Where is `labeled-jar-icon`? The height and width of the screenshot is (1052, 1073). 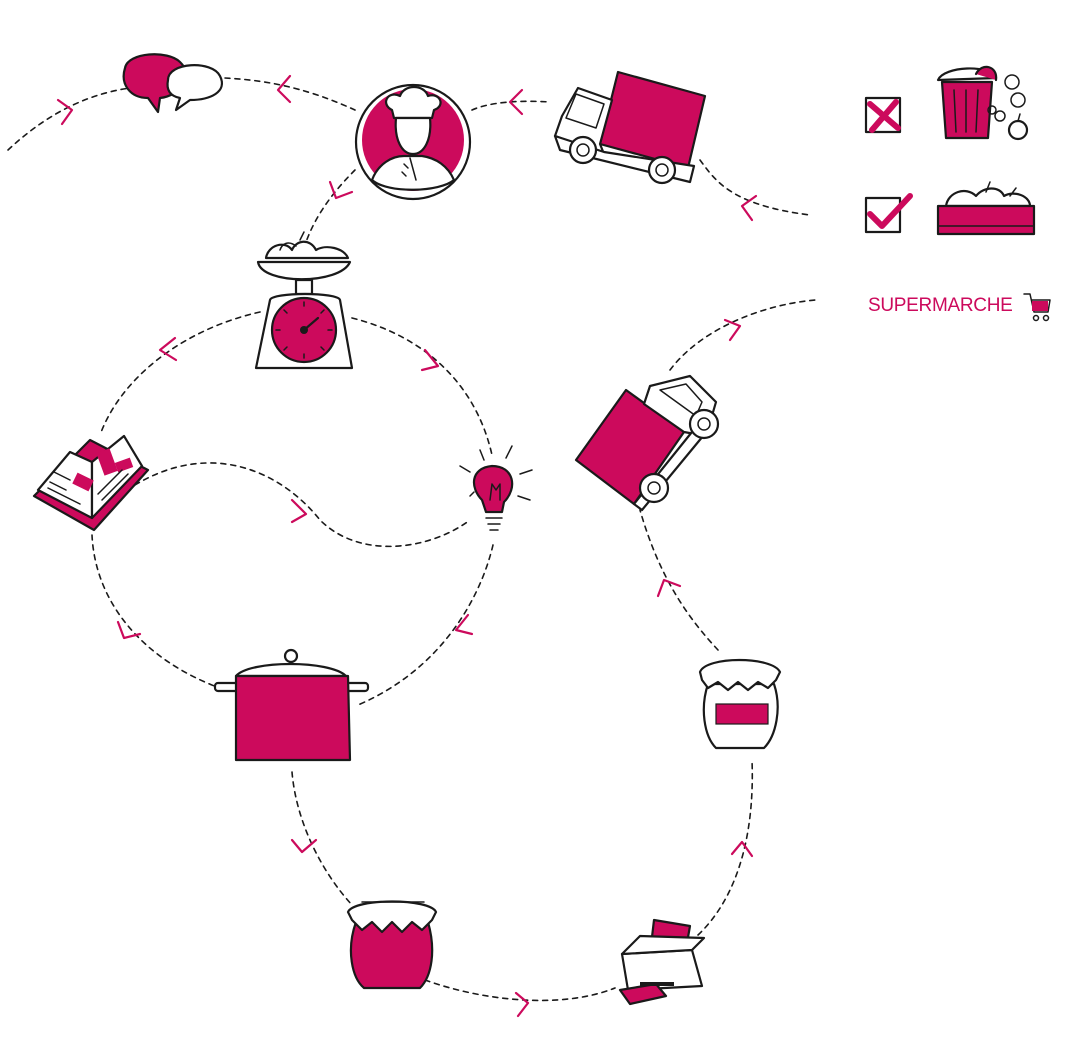 labeled-jar-icon is located at coordinates (740, 704).